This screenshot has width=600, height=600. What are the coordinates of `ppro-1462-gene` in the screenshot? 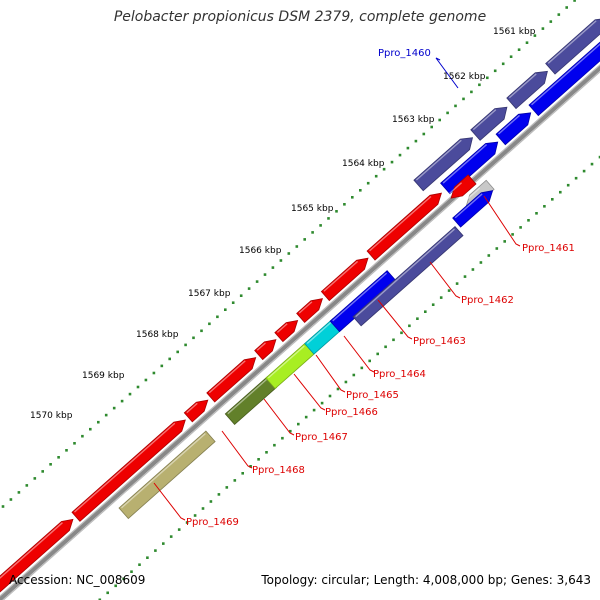 It's located at (408, 276).